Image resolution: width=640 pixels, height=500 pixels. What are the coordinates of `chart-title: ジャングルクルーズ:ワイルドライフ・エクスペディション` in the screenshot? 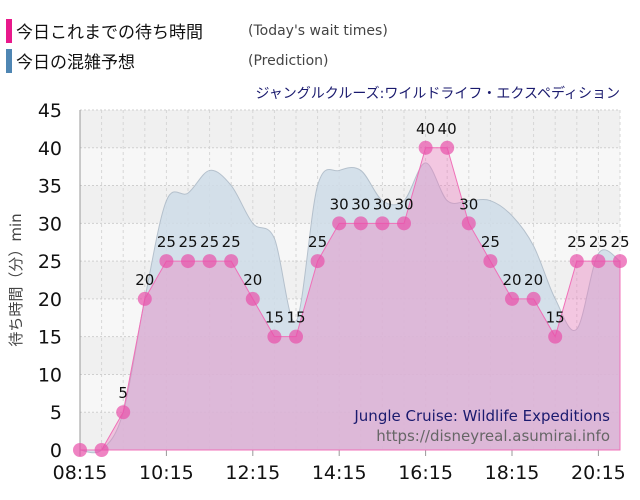 It's located at (437, 94).